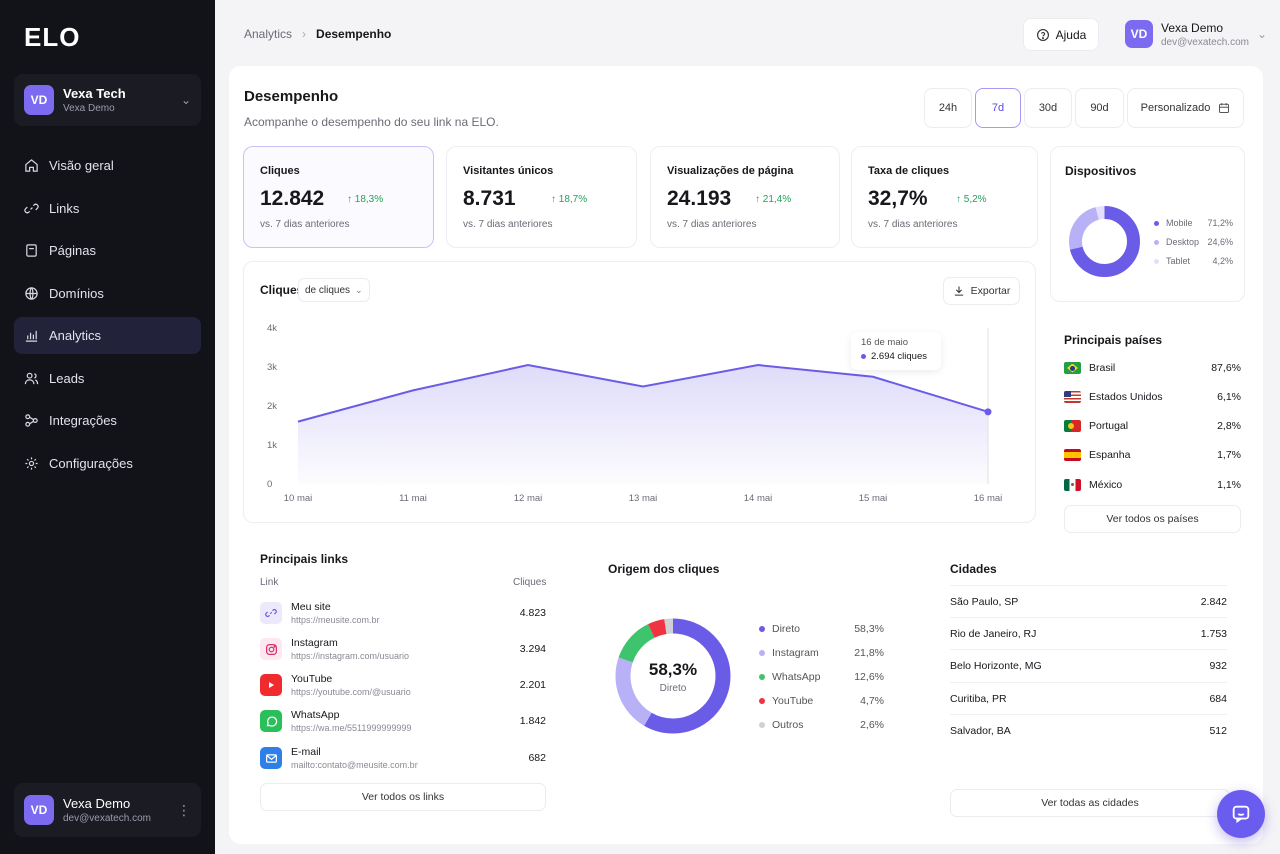  What do you see at coordinates (403, 797) in the screenshot?
I see `view-all-links-button: Ver todos os links` at bounding box center [403, 797].